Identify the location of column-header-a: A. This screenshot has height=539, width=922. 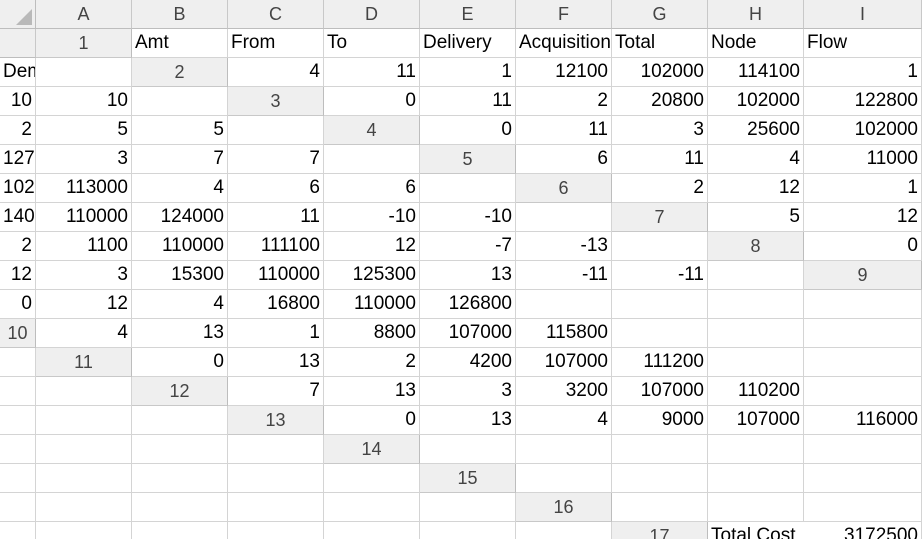
(84, 14).